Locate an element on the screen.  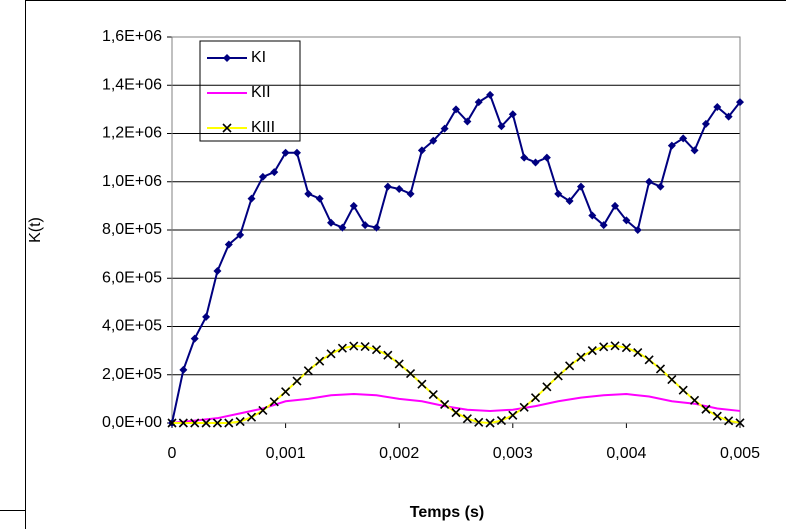
x-tick-label: 0,001 is located at coordinates (286, 453).